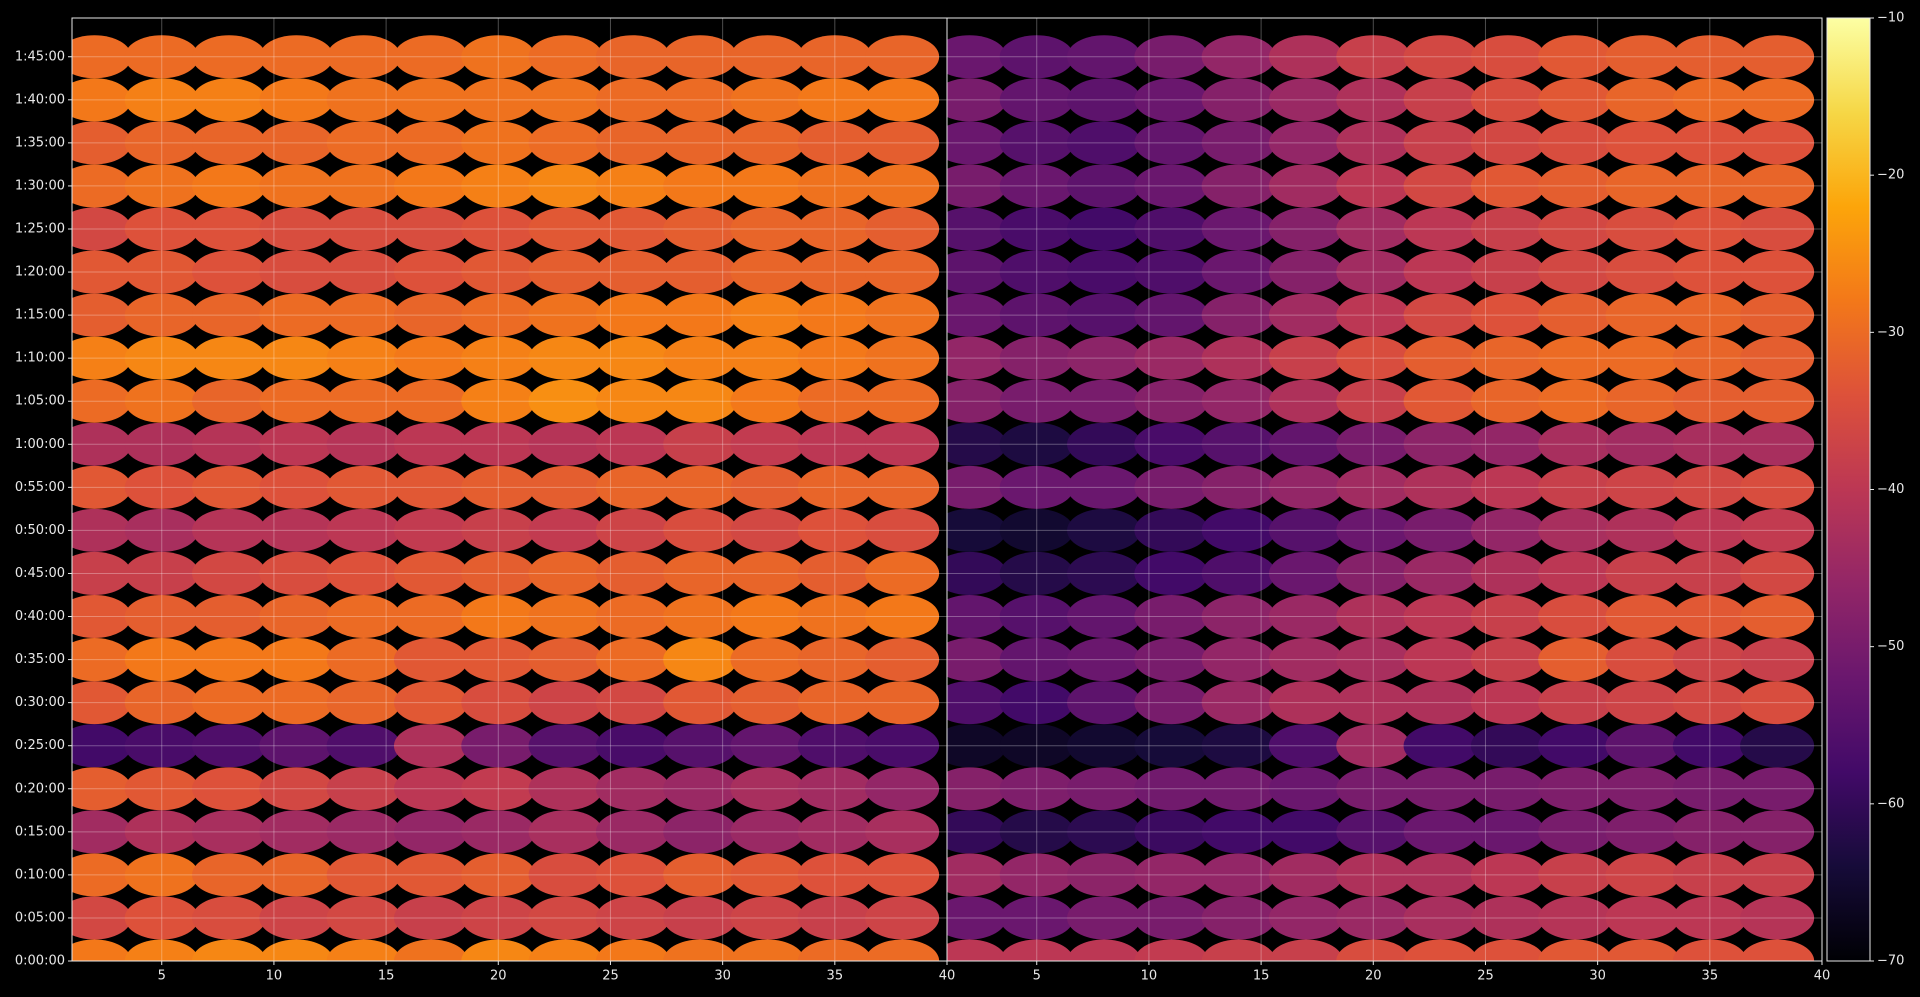 Image resolution: width=1920 pixels, height=997 pixels. Describe the element at coordinates (1890, 18) in the screenshot. I see `colorbar-tick-label: −10` at that location.